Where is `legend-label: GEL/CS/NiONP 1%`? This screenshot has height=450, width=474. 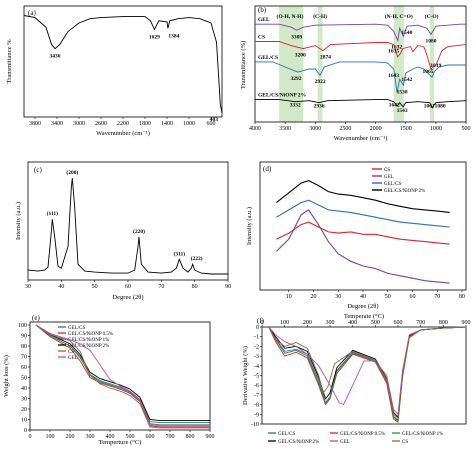
legend-label: GEL/CS/NiONP 1% is located at coordinates (422, 434).